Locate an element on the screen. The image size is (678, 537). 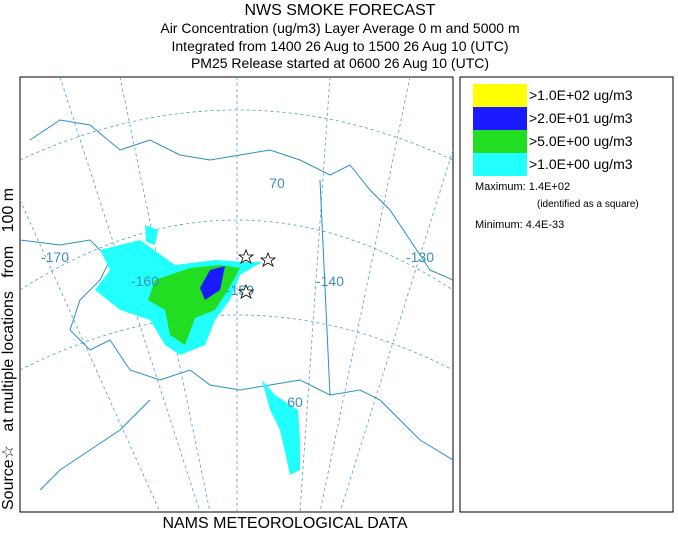
maximum-note: (identified as a square) is located at coordinates (588, 204).